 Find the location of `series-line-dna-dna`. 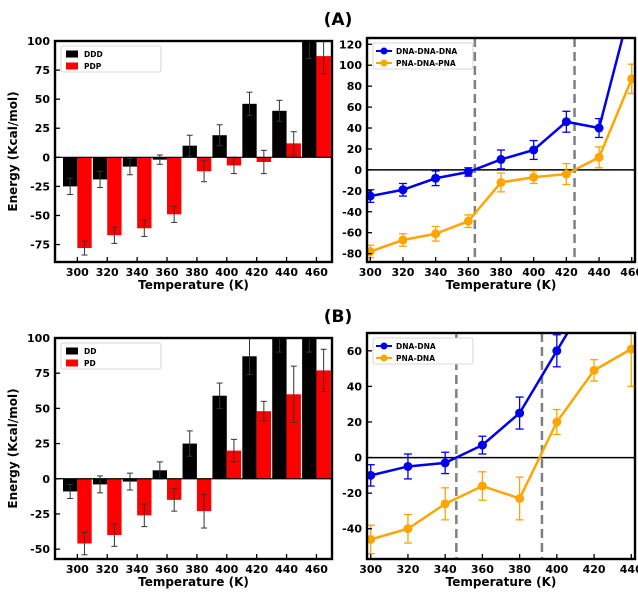

series-line-dna-dna is located at coordinates (469, 405).